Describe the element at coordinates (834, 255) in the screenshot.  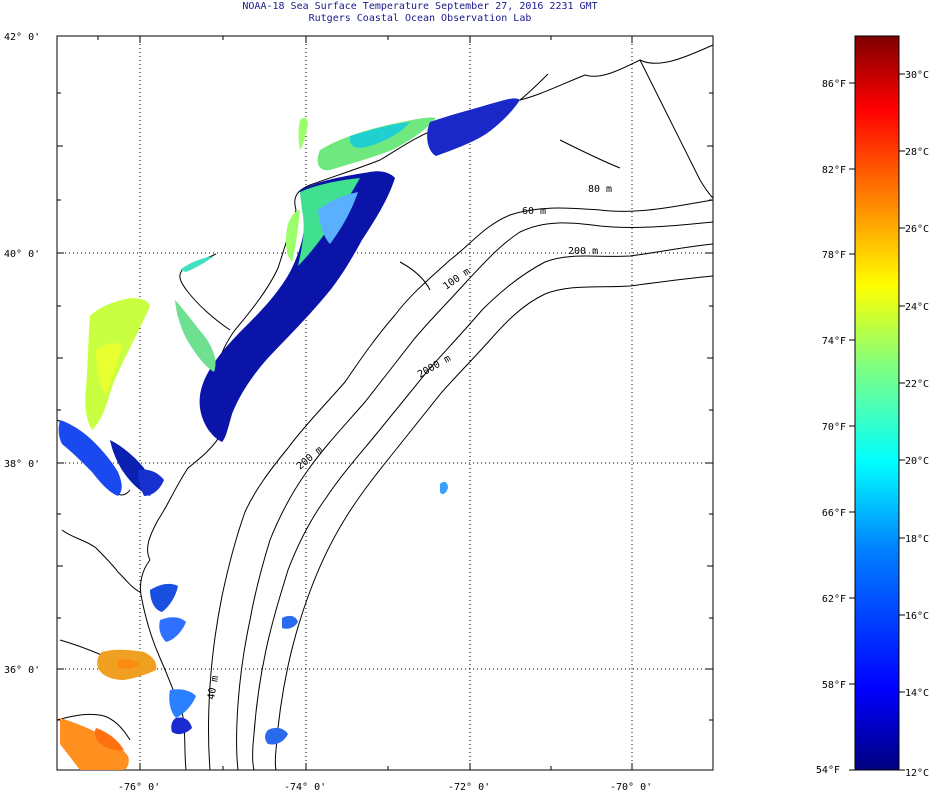
I see `cb-f-78: 78°F` at that location.